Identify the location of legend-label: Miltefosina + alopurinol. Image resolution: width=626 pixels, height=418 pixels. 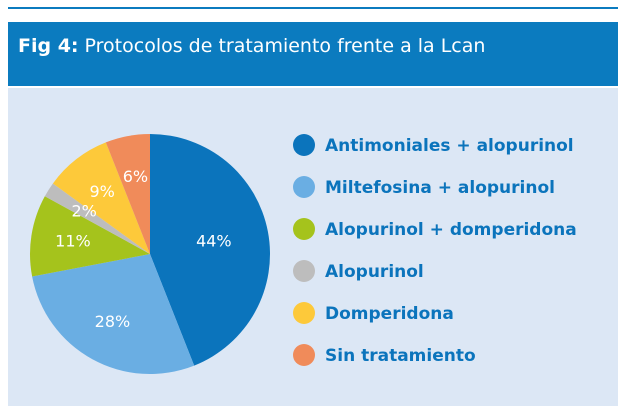
(440, 188).